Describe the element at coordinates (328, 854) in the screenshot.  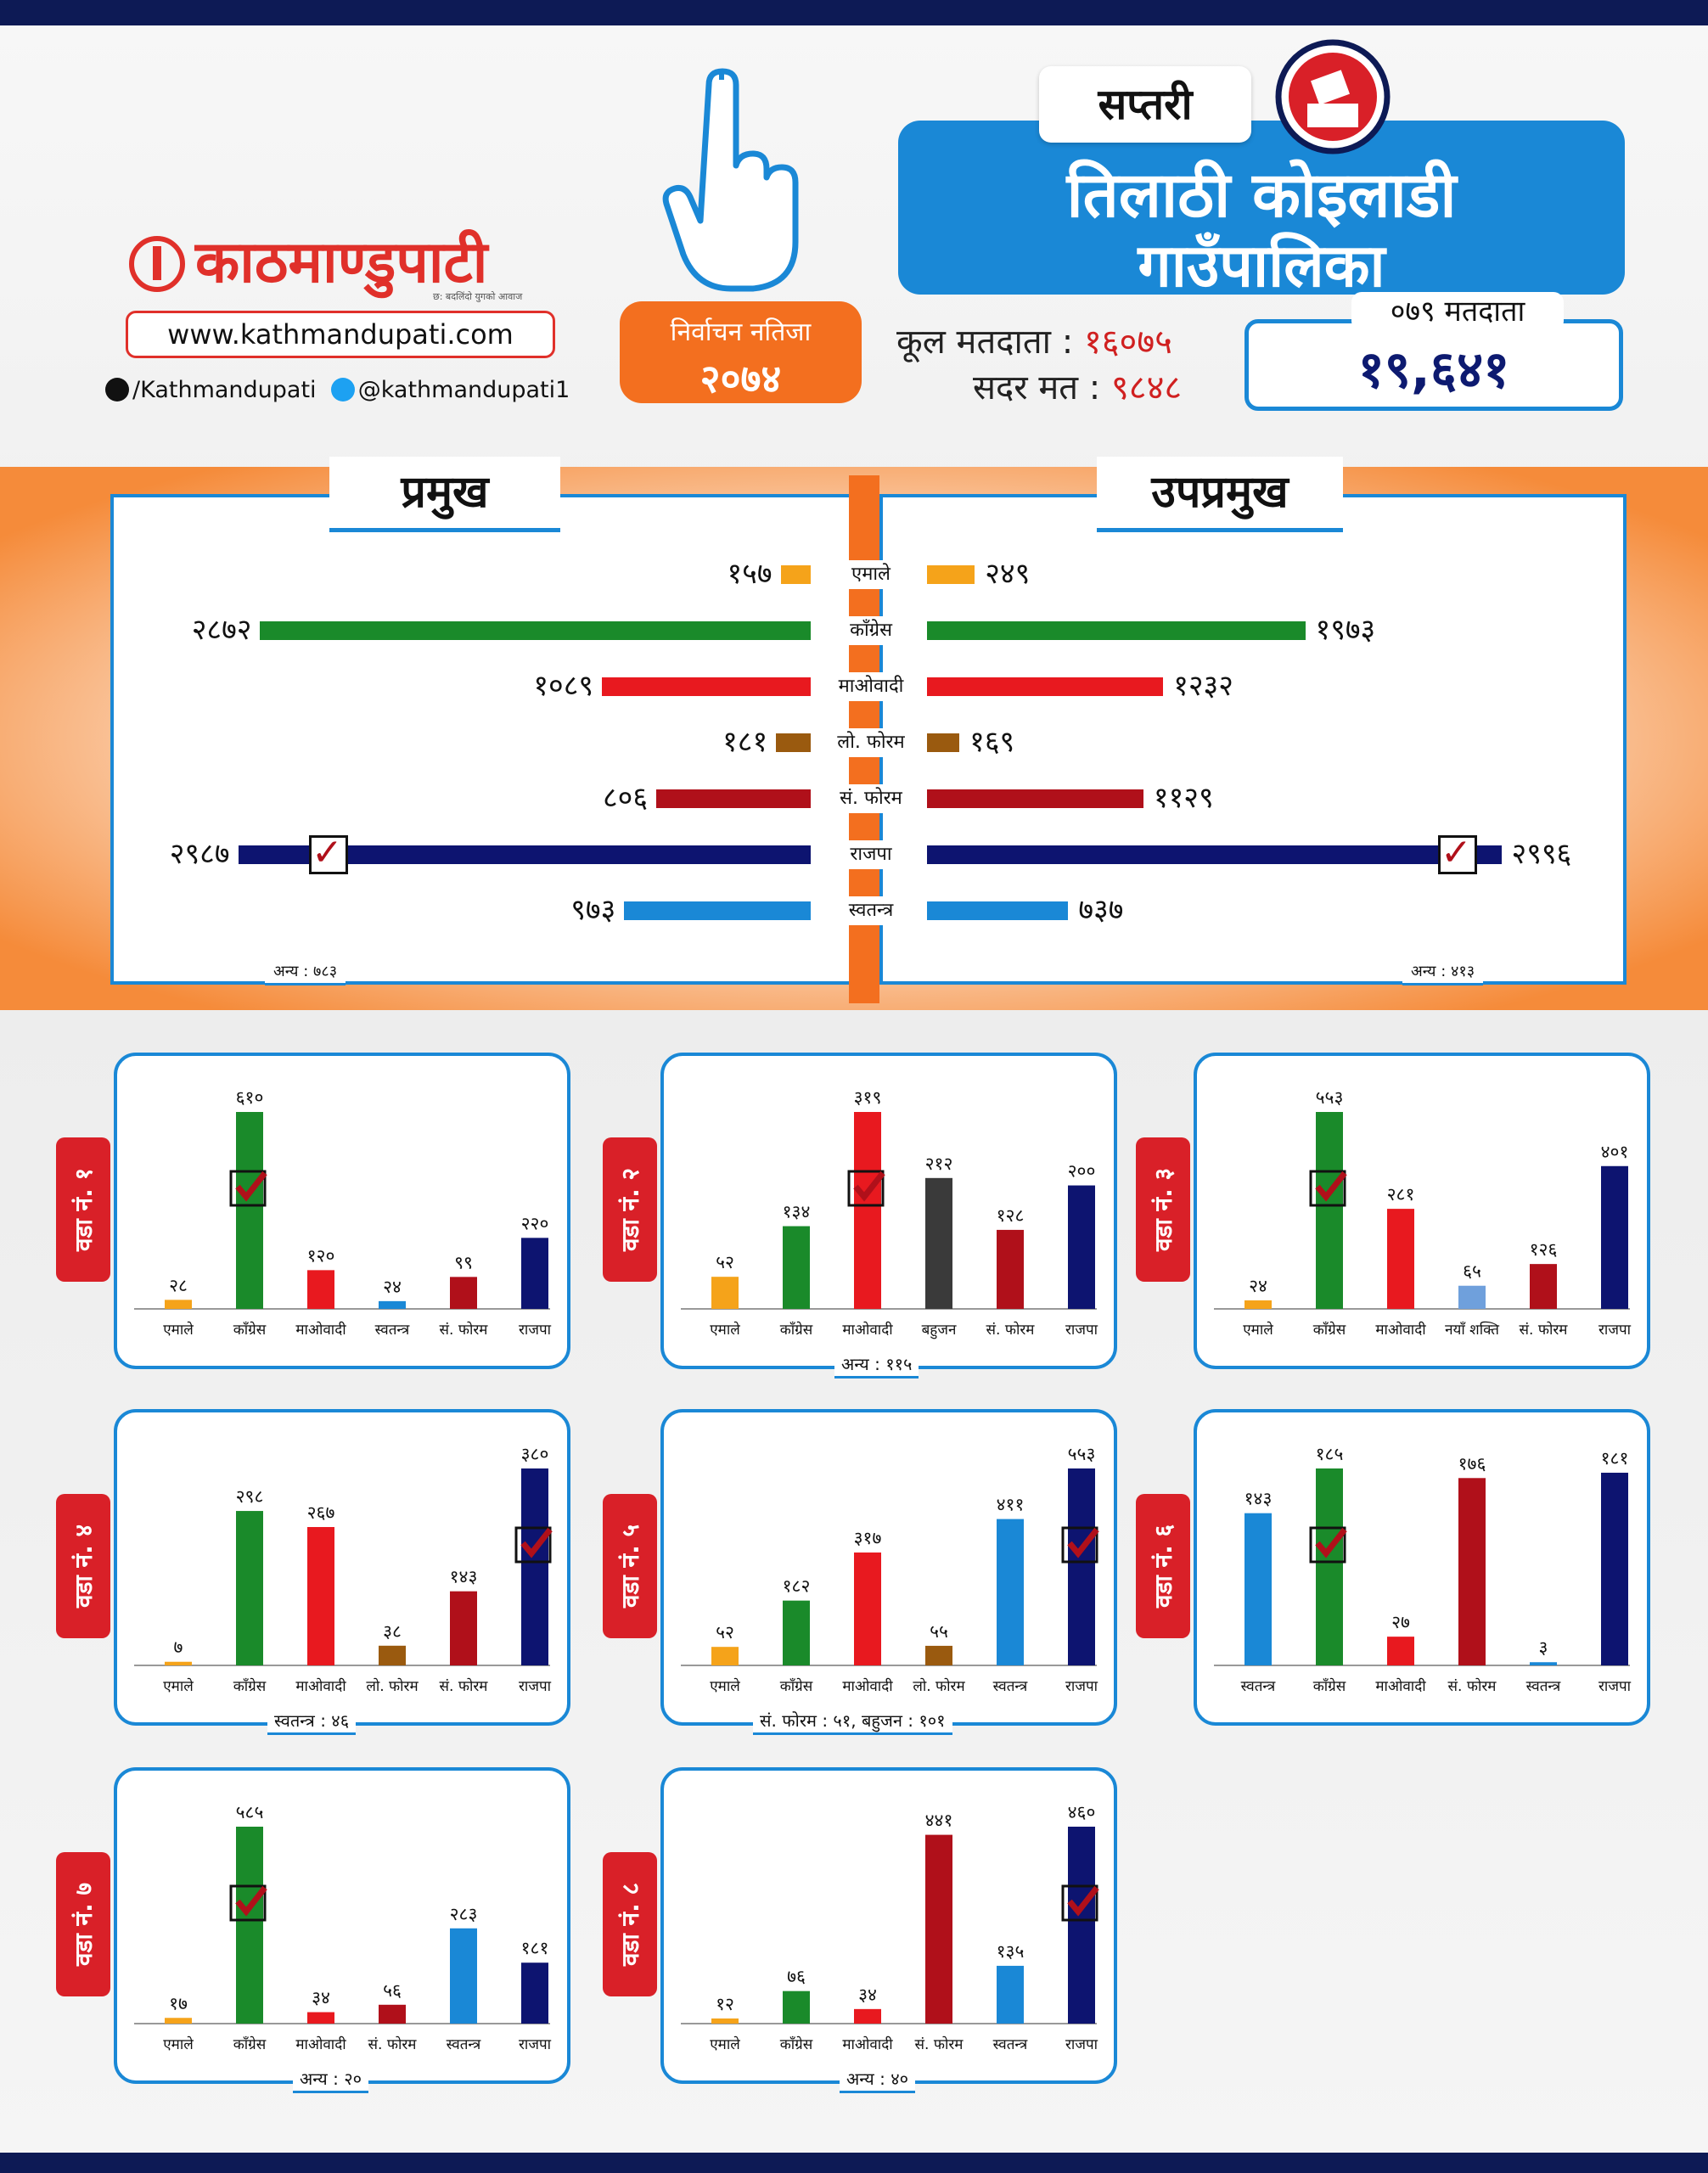
I see `mayor-winner-check: ✓` at that location.